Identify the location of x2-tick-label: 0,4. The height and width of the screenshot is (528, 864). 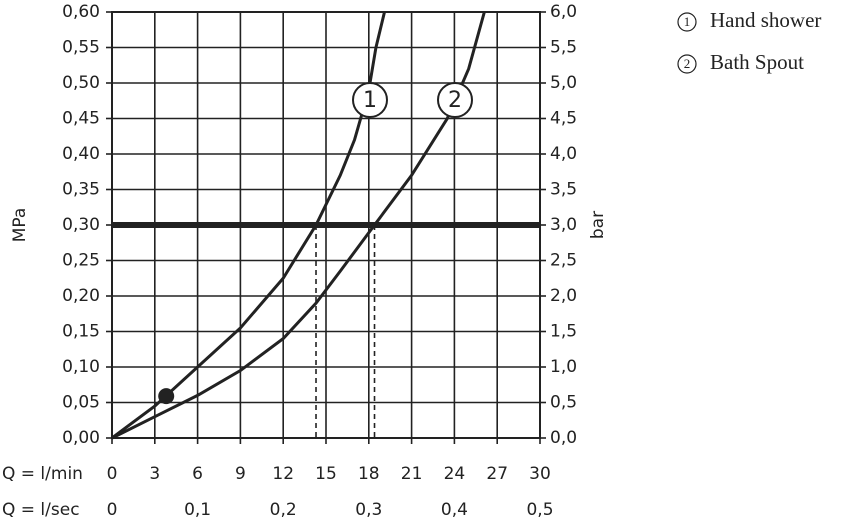
(454, 510).